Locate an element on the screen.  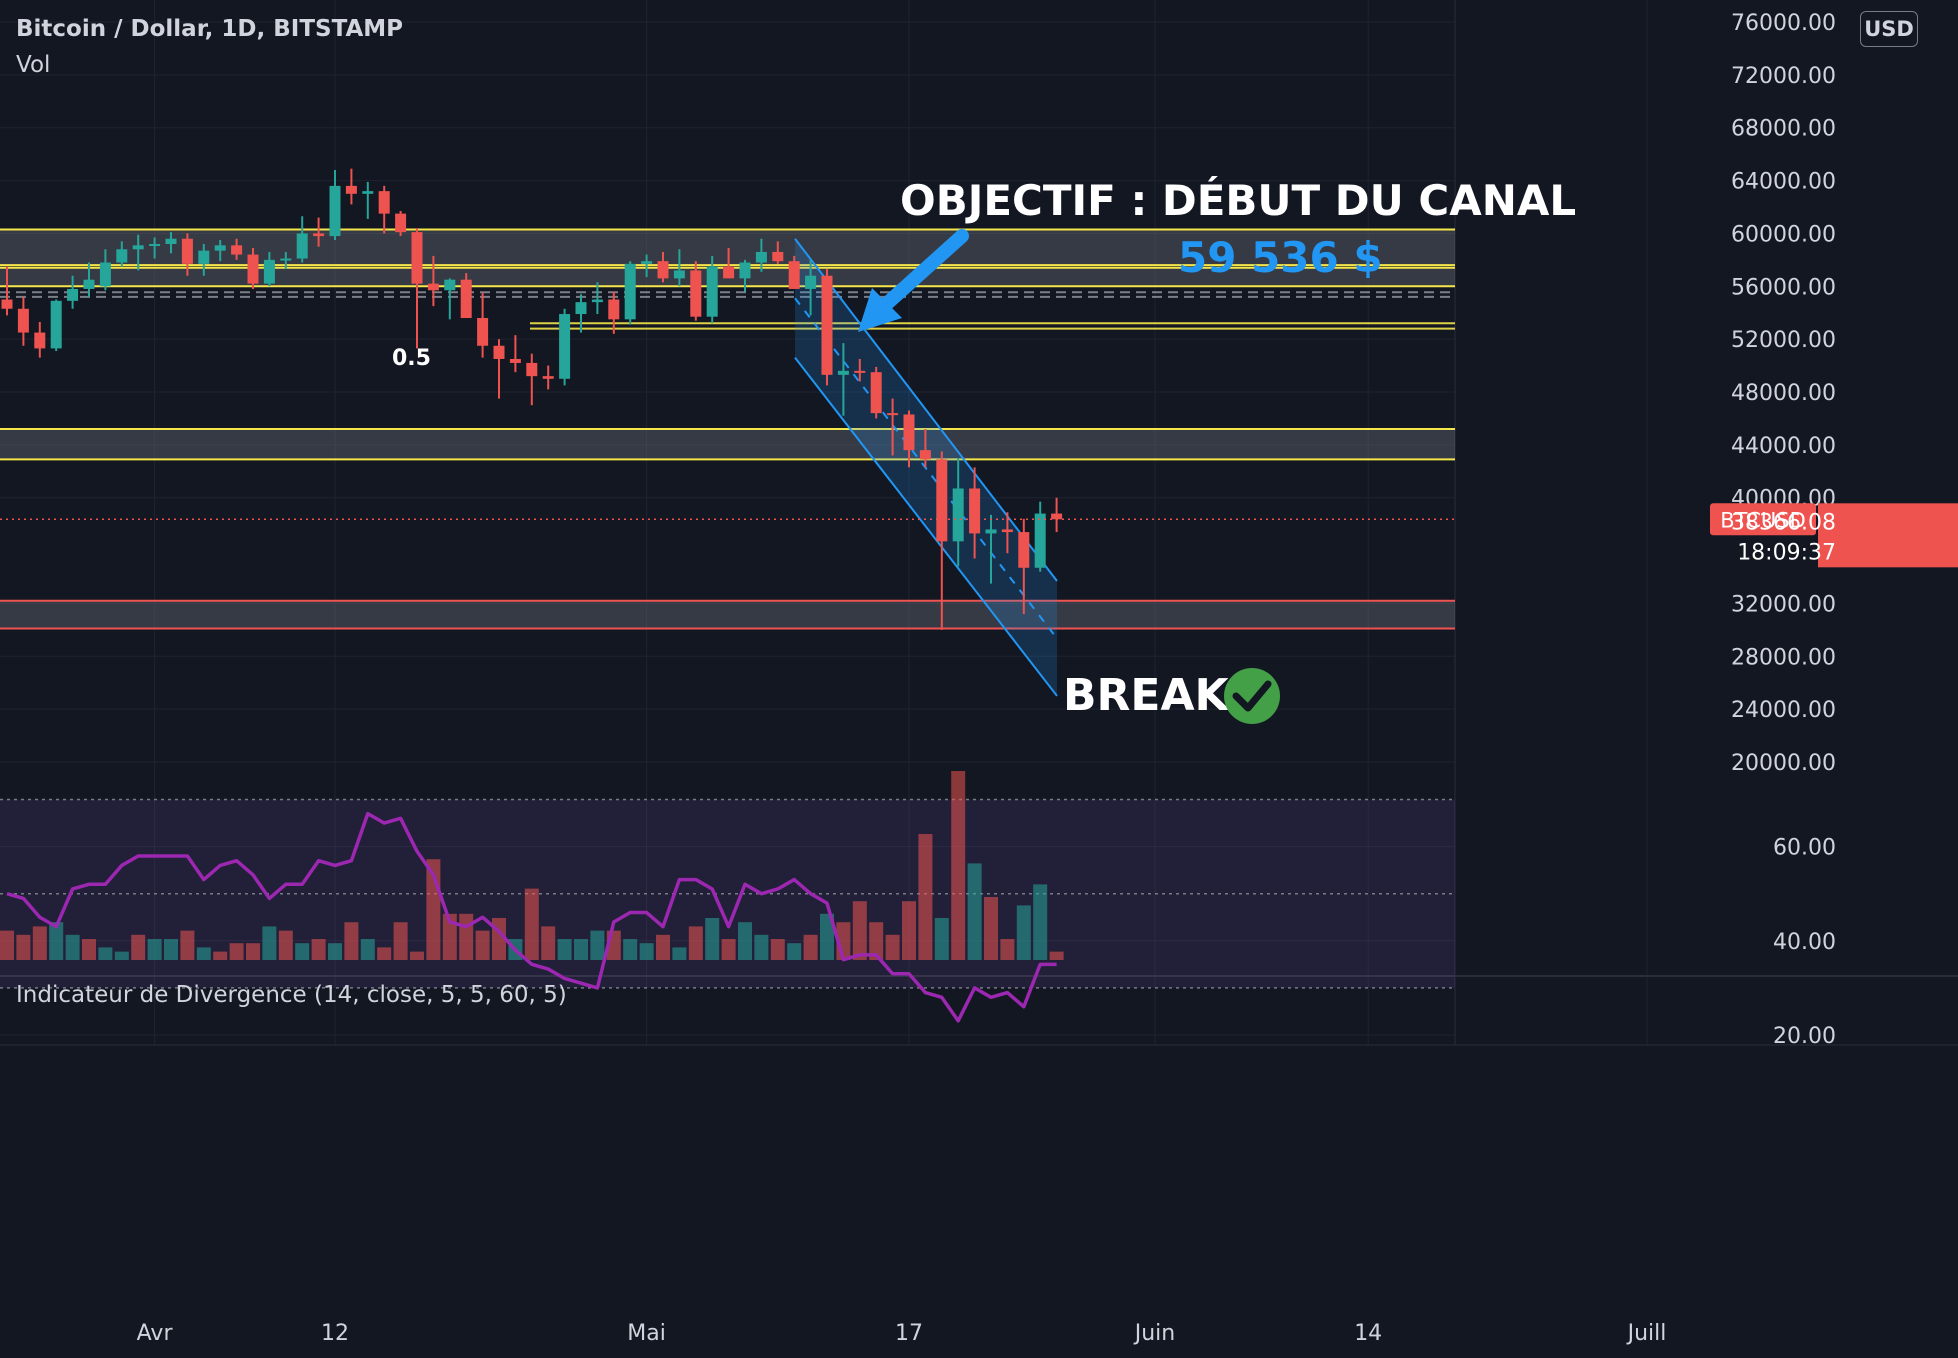
zone-resistance is located at coordinates (727, 247).